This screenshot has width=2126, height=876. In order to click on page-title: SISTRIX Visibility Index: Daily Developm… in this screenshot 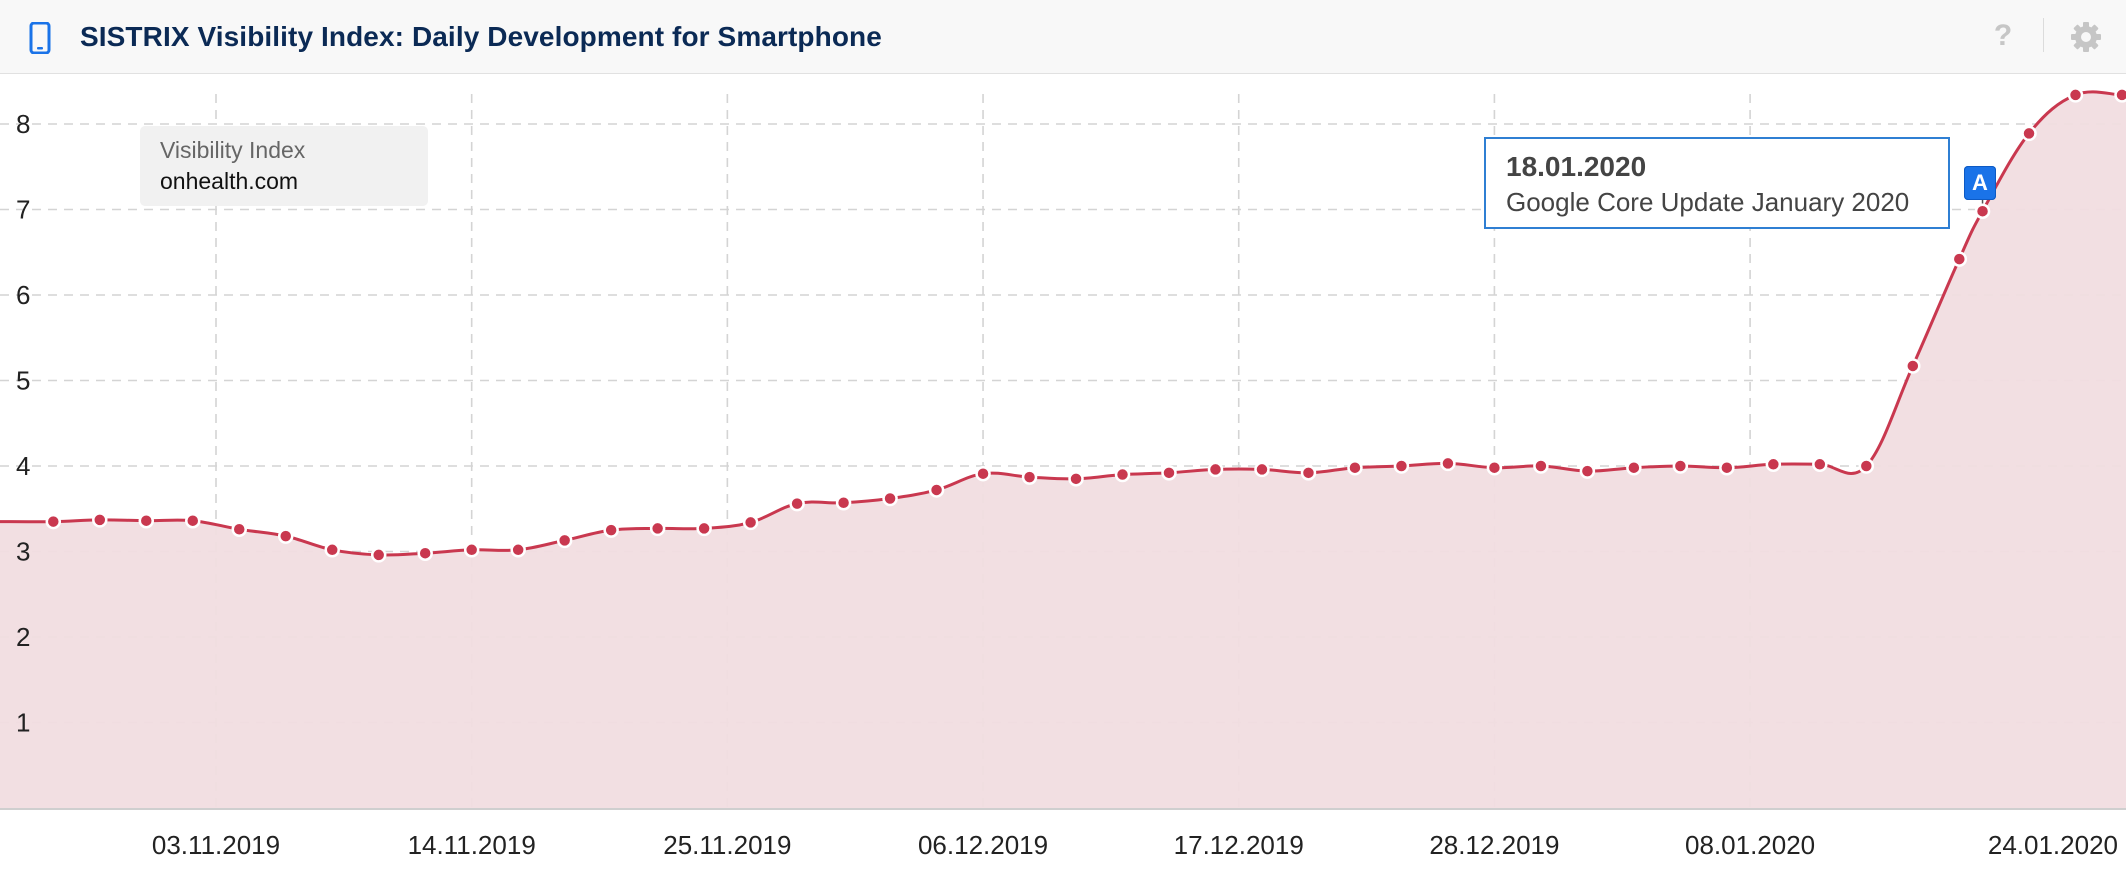, I will do `click(481, 36)`.